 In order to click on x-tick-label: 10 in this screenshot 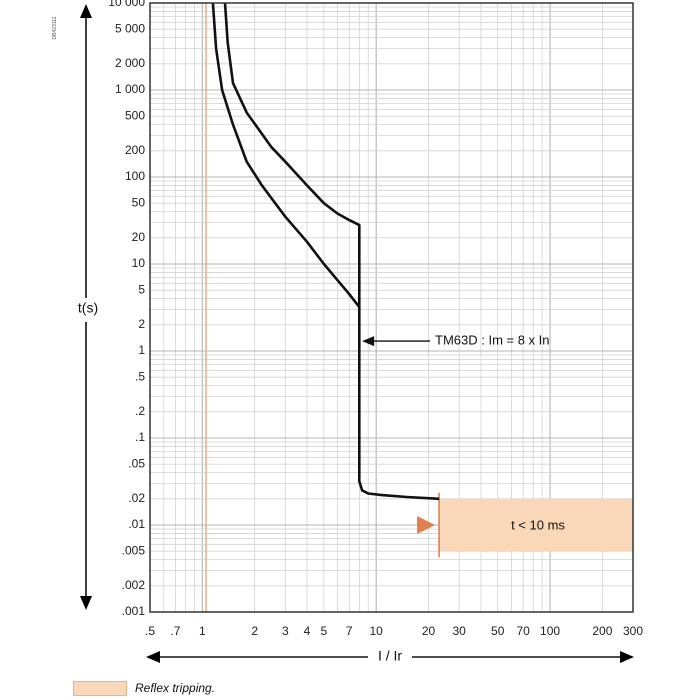, I will do `click(377, 631)`.